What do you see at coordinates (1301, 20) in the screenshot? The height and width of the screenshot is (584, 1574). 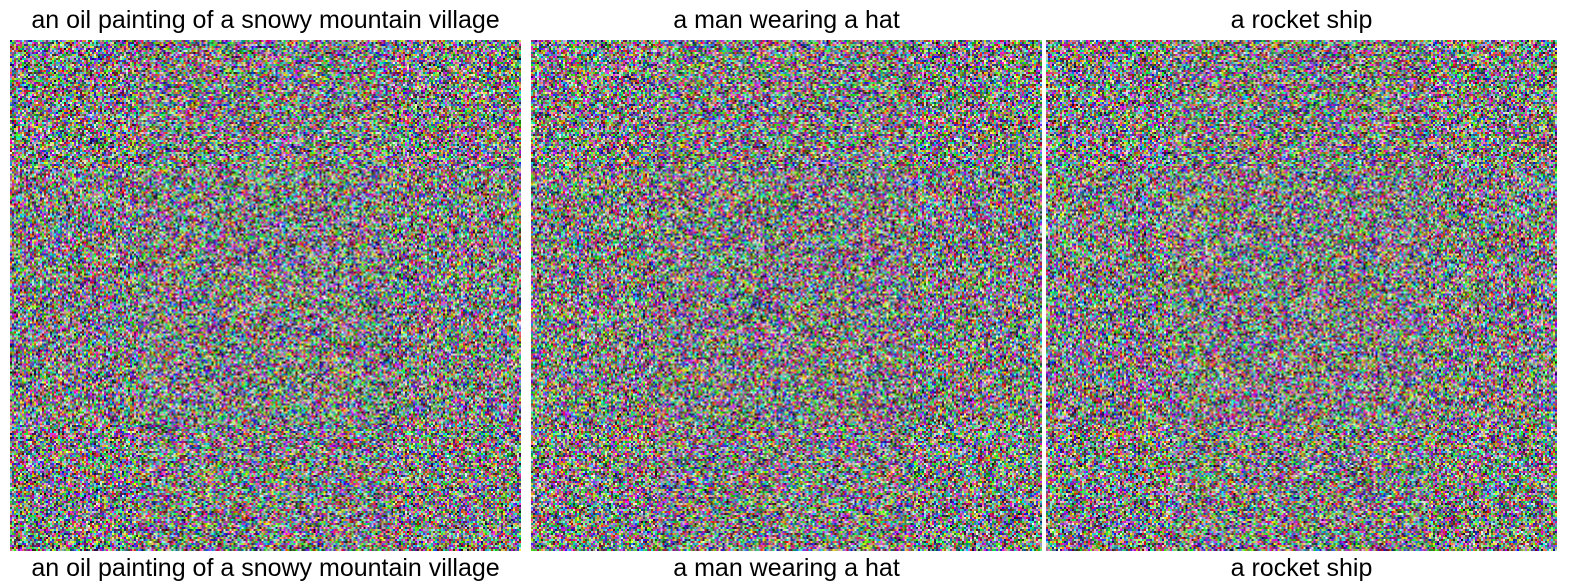 I see `panel-title: a rocket ship` at bounding box center [1301, 20].